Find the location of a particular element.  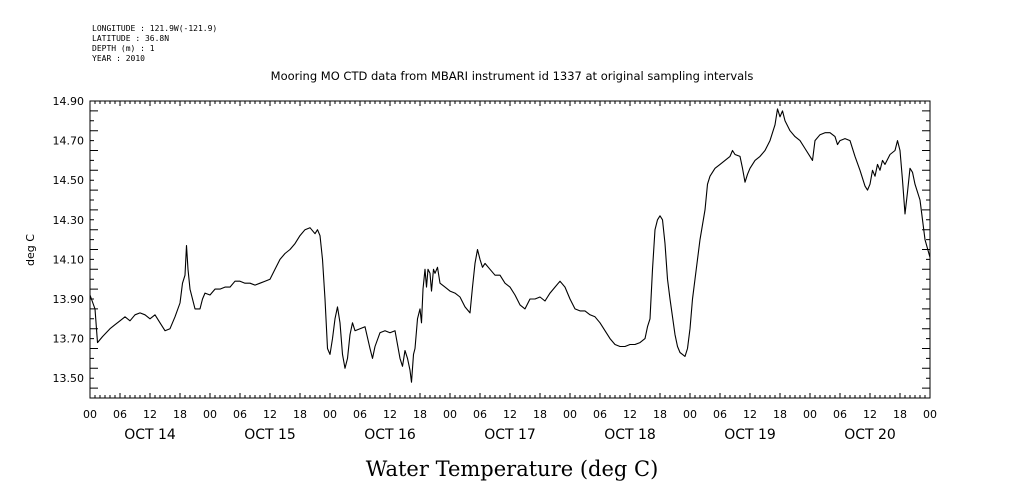

y-tick-label: 14.50 is located at coordinates (69, 180).